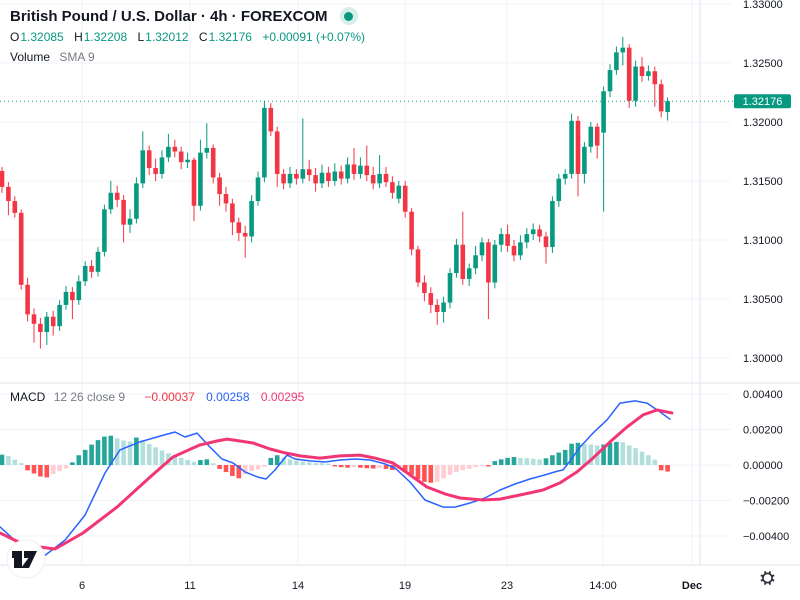  I want to click on last-price-badge: 1.32176, so click(762, 101).